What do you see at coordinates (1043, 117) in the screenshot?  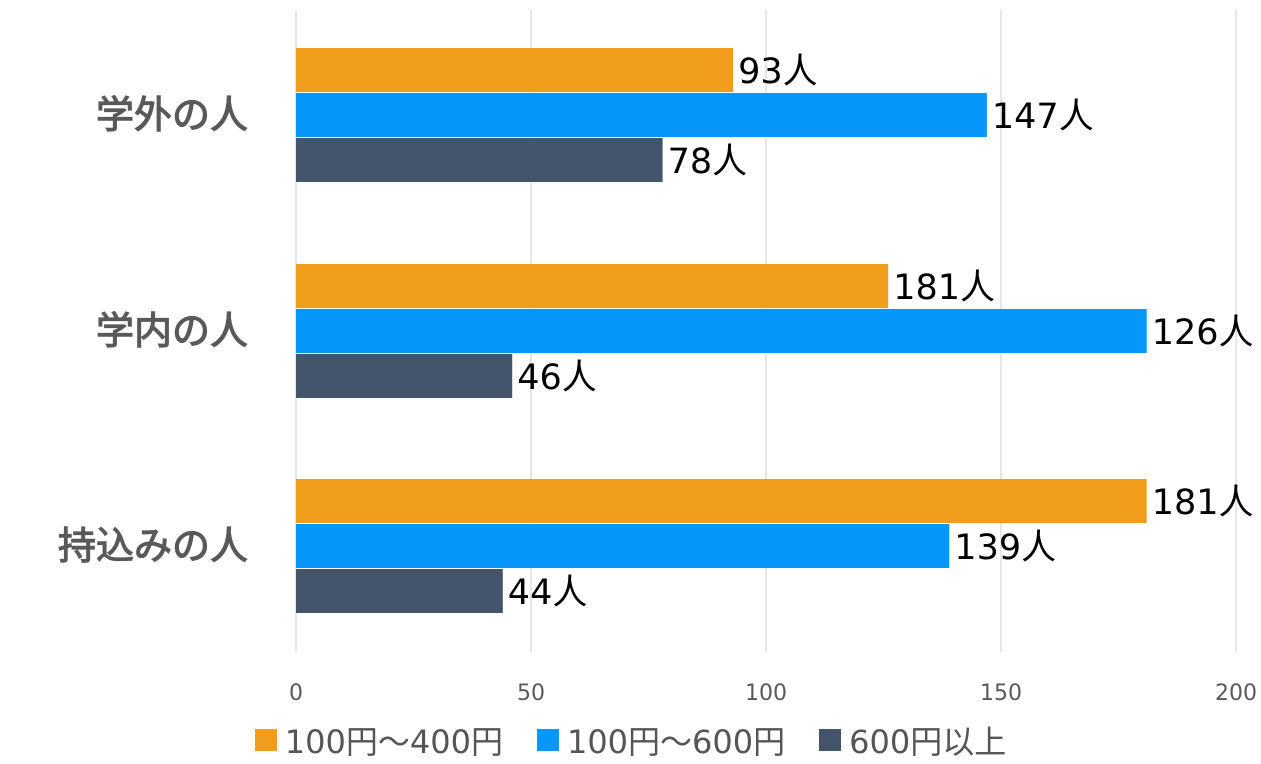 I see `data-label: 147人` at bounding box center [1043, 117].